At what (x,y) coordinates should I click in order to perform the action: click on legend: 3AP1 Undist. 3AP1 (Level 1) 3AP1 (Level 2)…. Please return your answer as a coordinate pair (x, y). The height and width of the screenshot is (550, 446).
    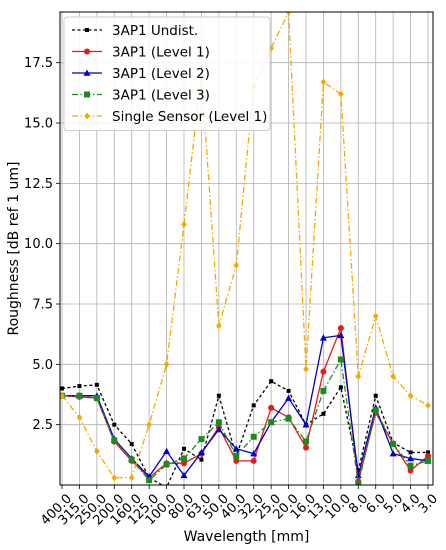
    Looking at the image, I should click on (167, 73).